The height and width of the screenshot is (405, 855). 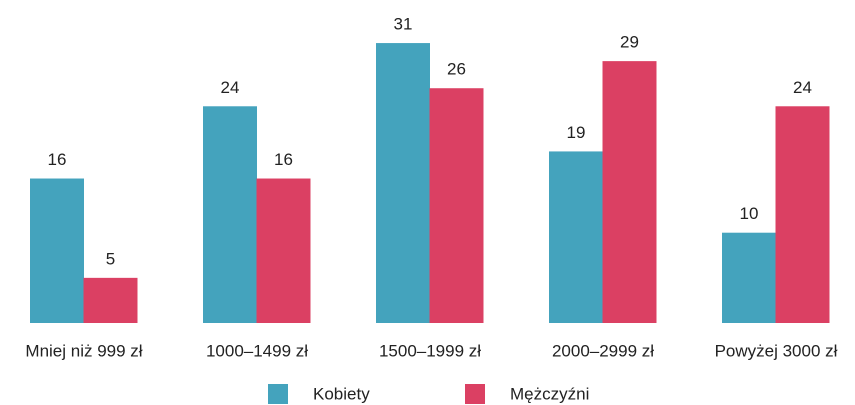 I want to click on data-label: 5, so click(x=110, y=258).